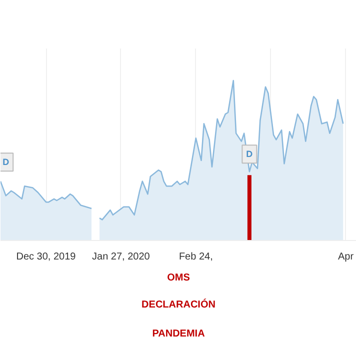 The image size is (356, 348). I want to click on x-tick-label: Feb 24,, so click(195, 257).